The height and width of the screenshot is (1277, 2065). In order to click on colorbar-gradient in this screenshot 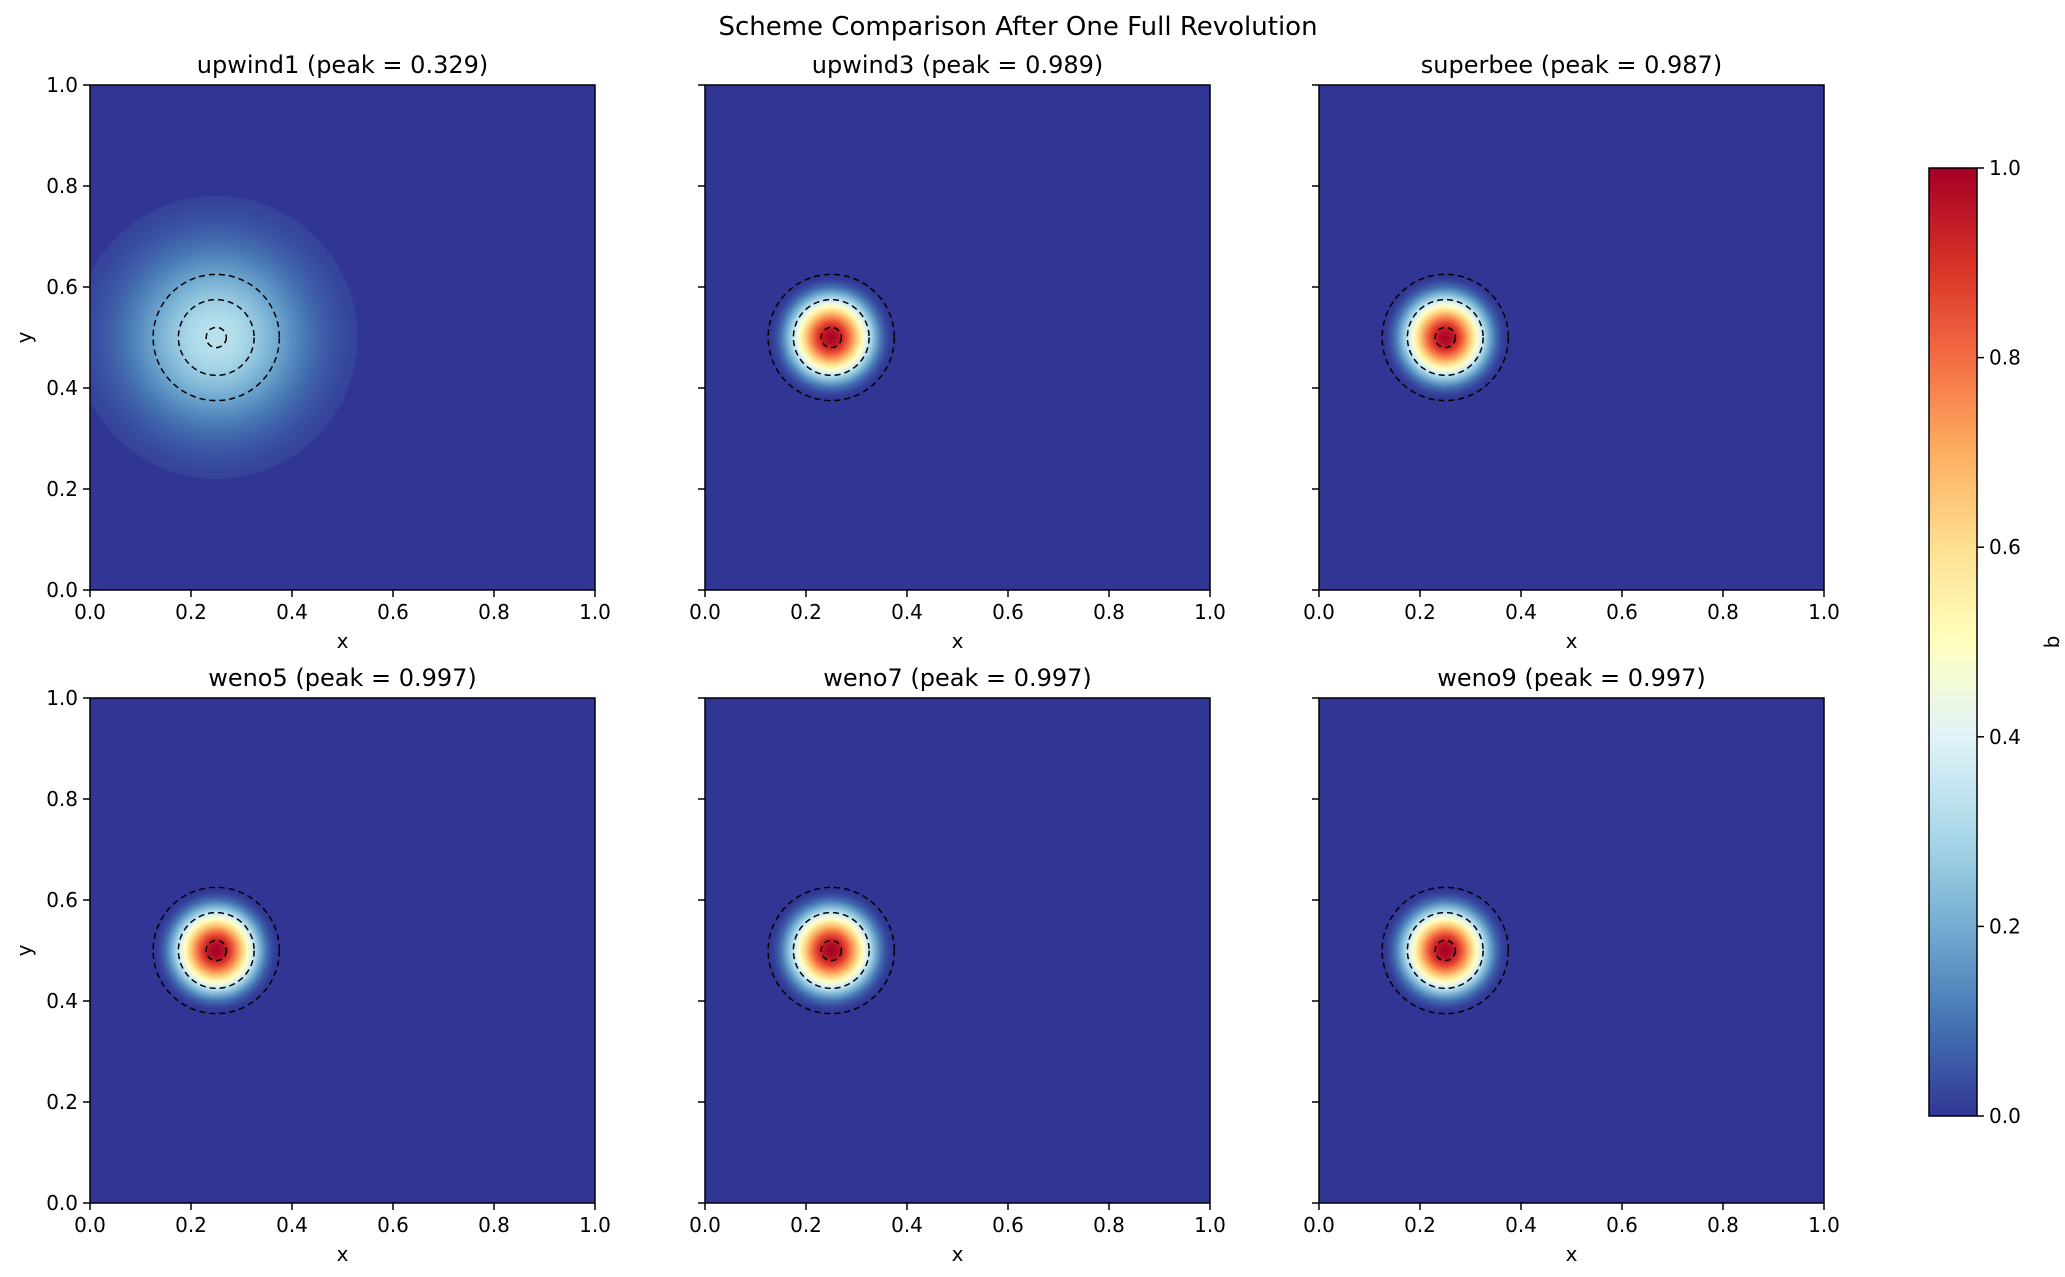, I will do `click(1953, 642)`.